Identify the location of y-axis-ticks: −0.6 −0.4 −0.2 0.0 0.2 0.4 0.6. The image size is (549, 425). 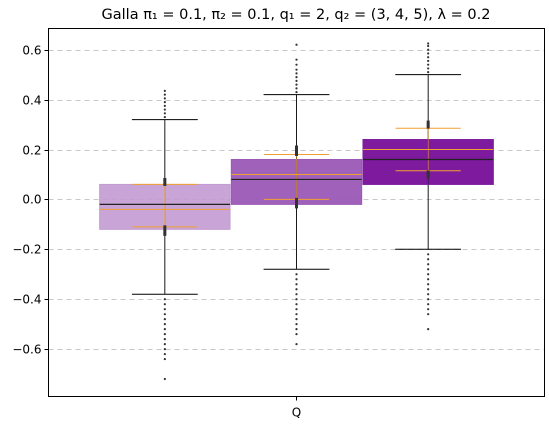
(30, 200).